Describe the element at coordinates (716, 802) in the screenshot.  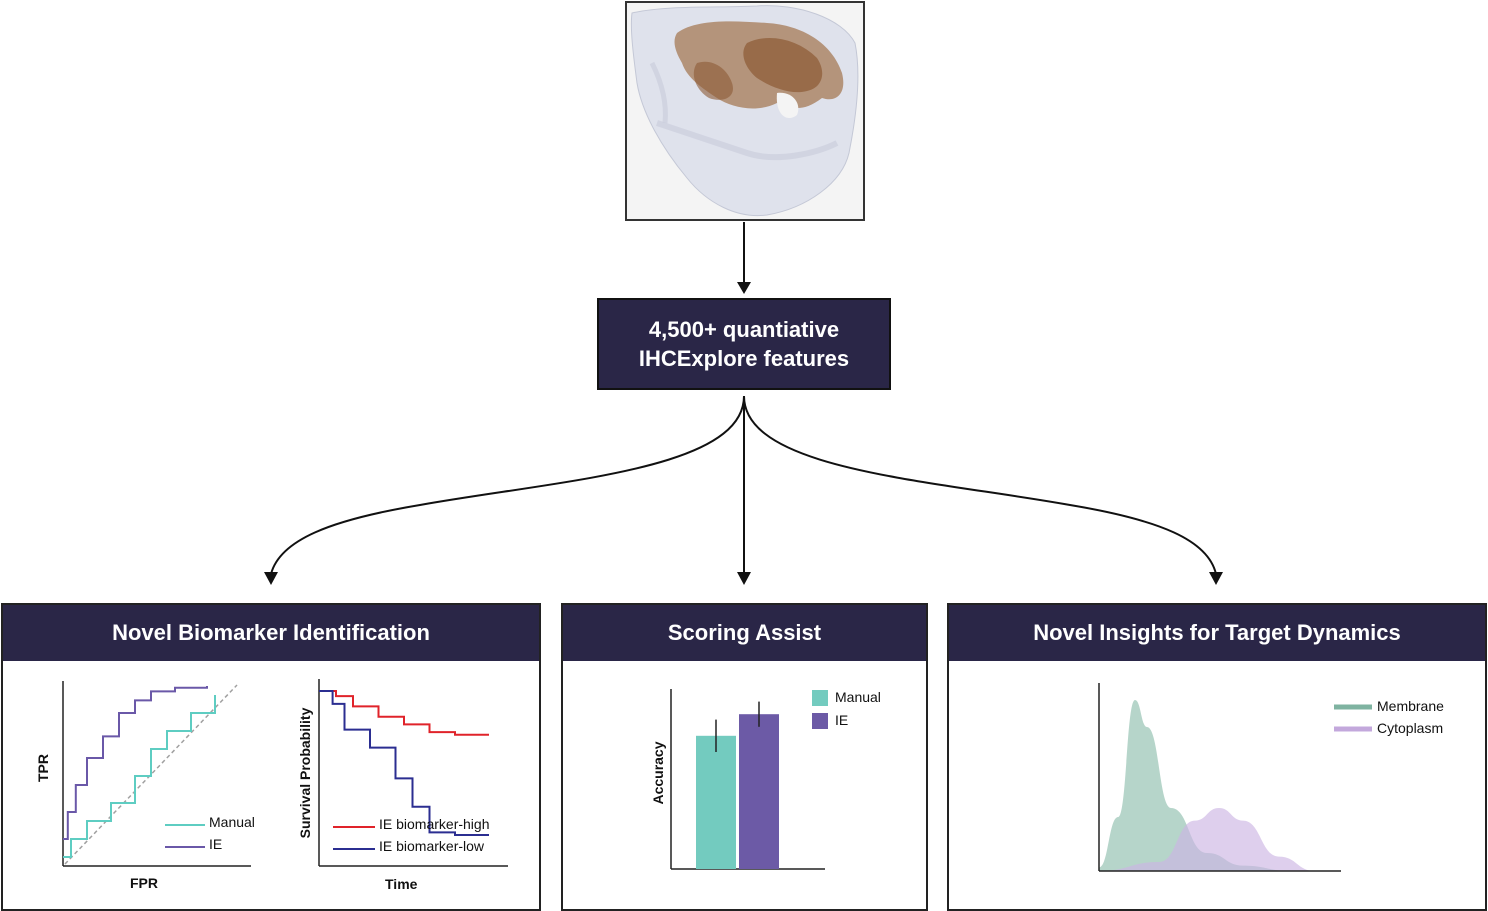
I see `bar-manual` at that location.